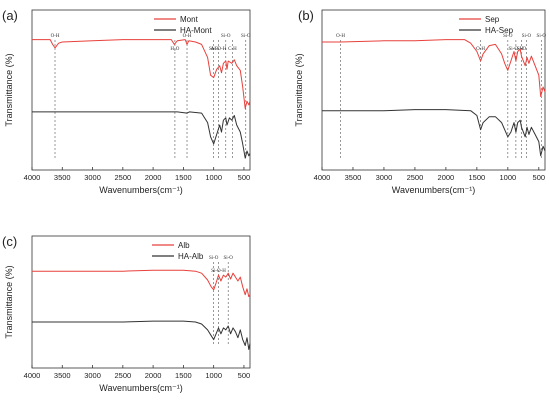  Describe the element at coordinates (184, 245) in the screenshot. I see `legend-label: Alb` at that location.